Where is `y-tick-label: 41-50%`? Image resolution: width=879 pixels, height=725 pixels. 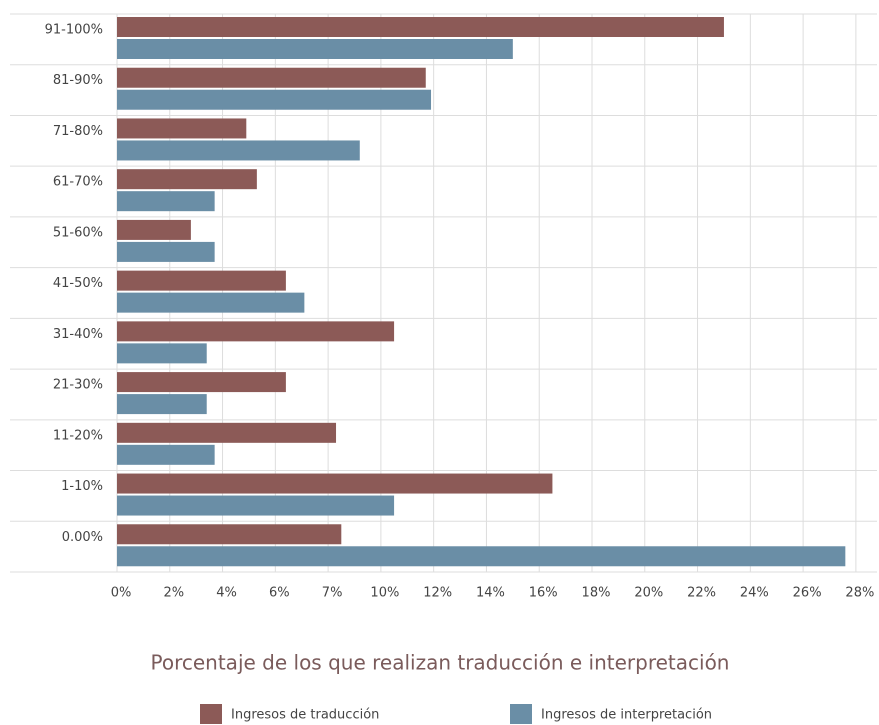
y-tick-label: 41-50% is located at coordinates (78, 283).